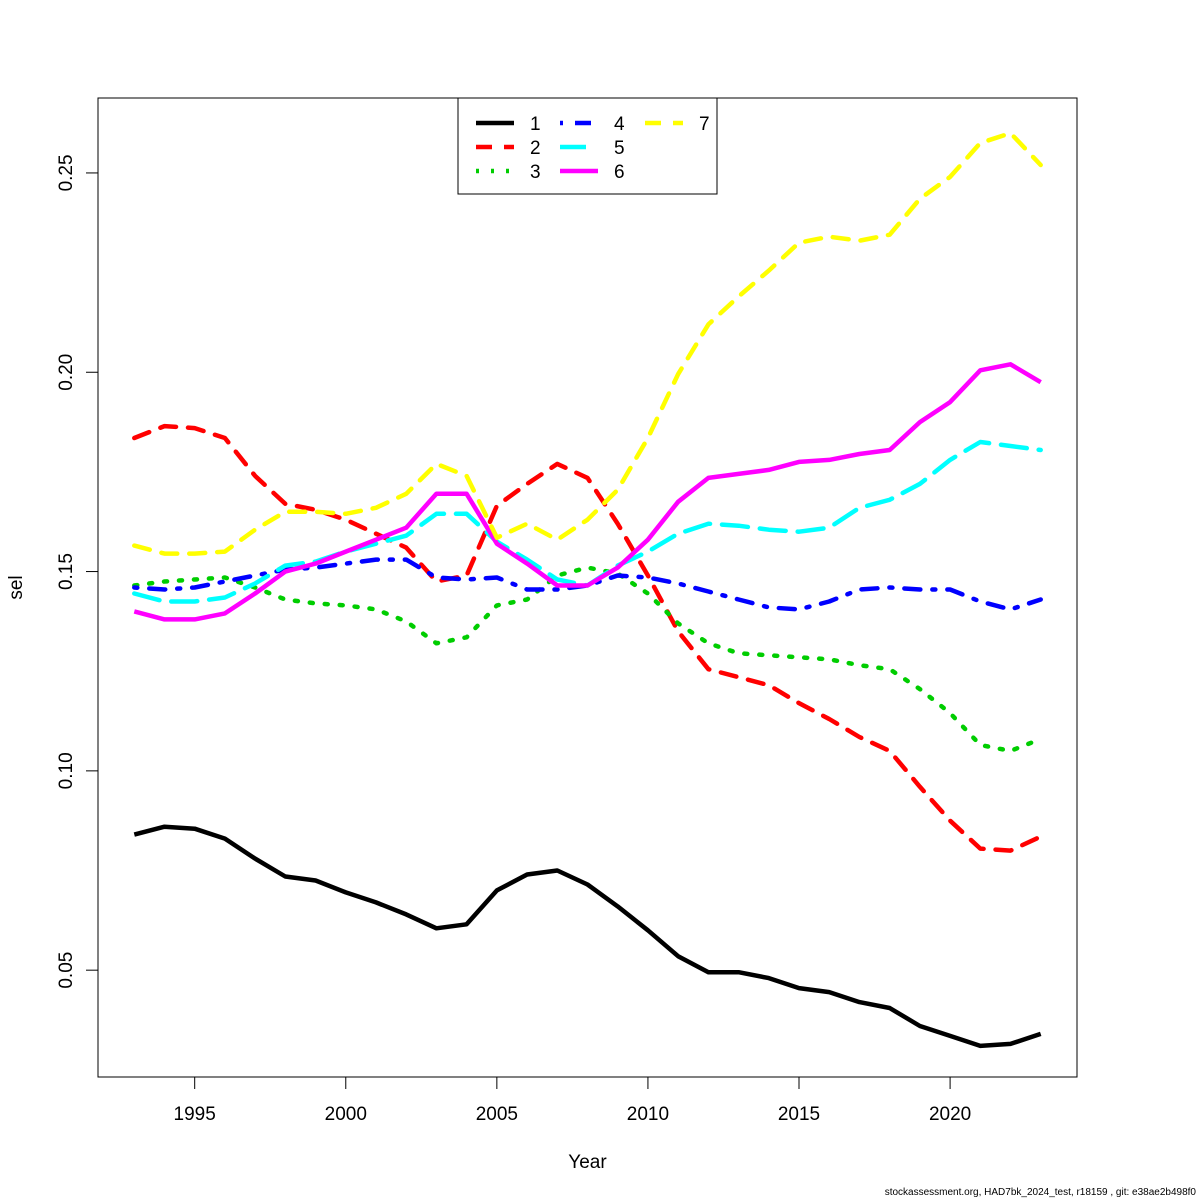 The height and width of the screenshot is (1200, 1200). I want to click on legend-label-1: 1, so click(535, 124).